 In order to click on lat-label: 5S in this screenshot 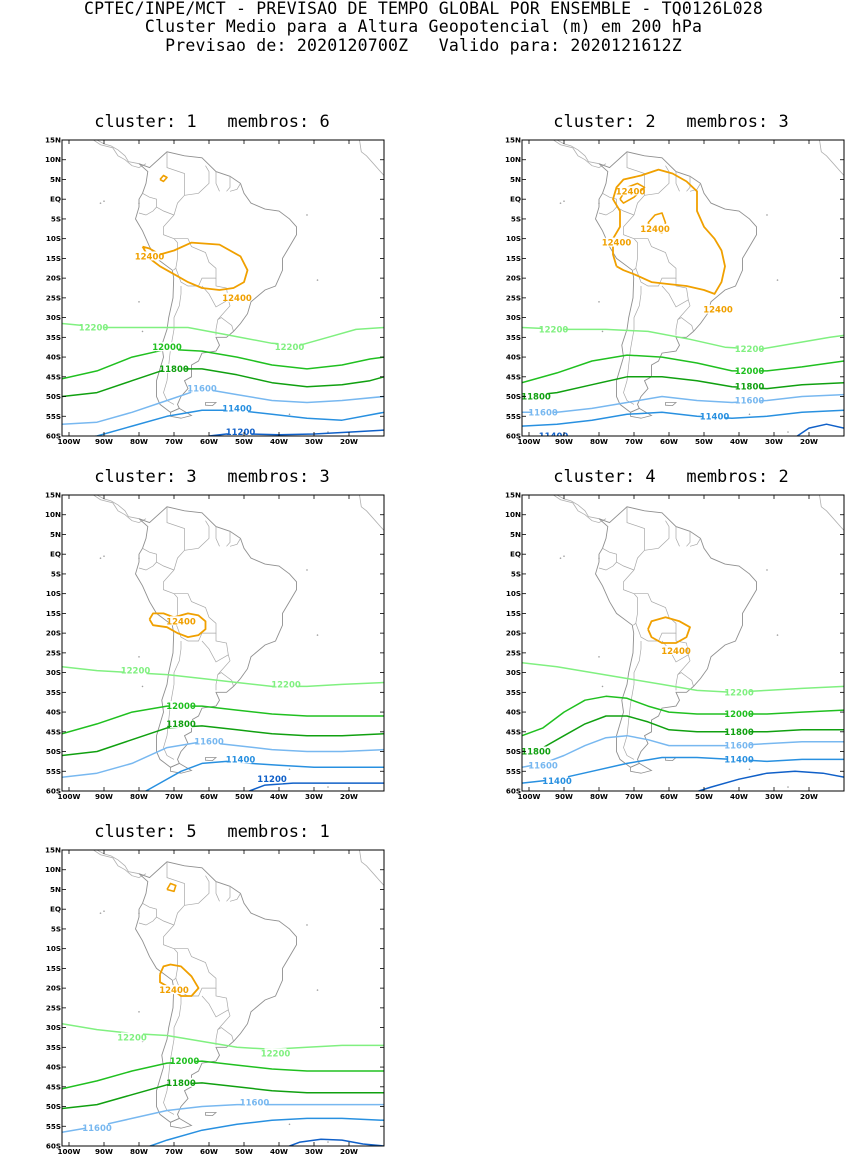, I will do `click(516, 218)`.